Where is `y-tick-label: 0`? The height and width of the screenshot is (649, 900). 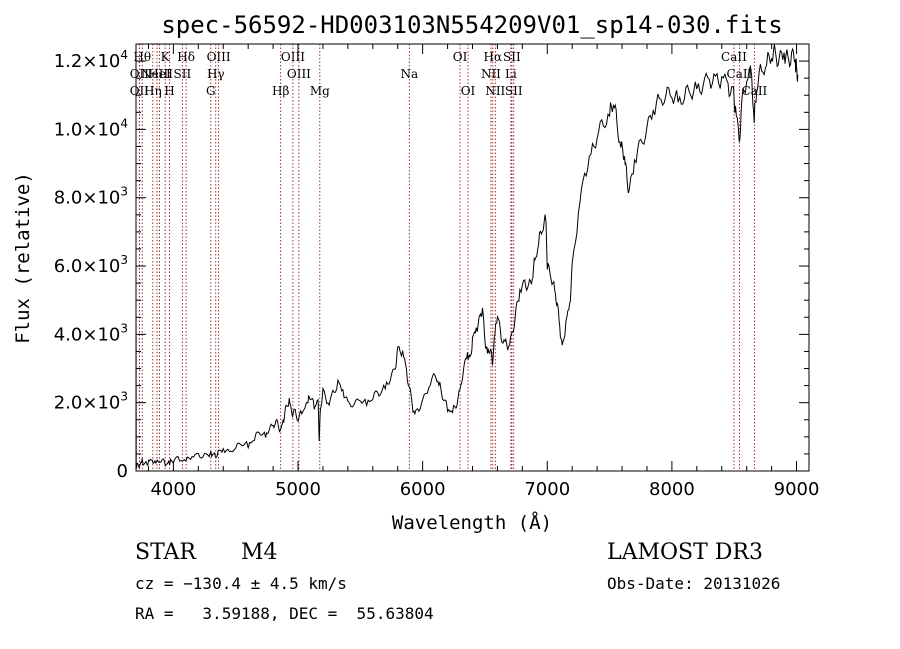 y-tick-label: 0 is located at coordinates (122, 471).